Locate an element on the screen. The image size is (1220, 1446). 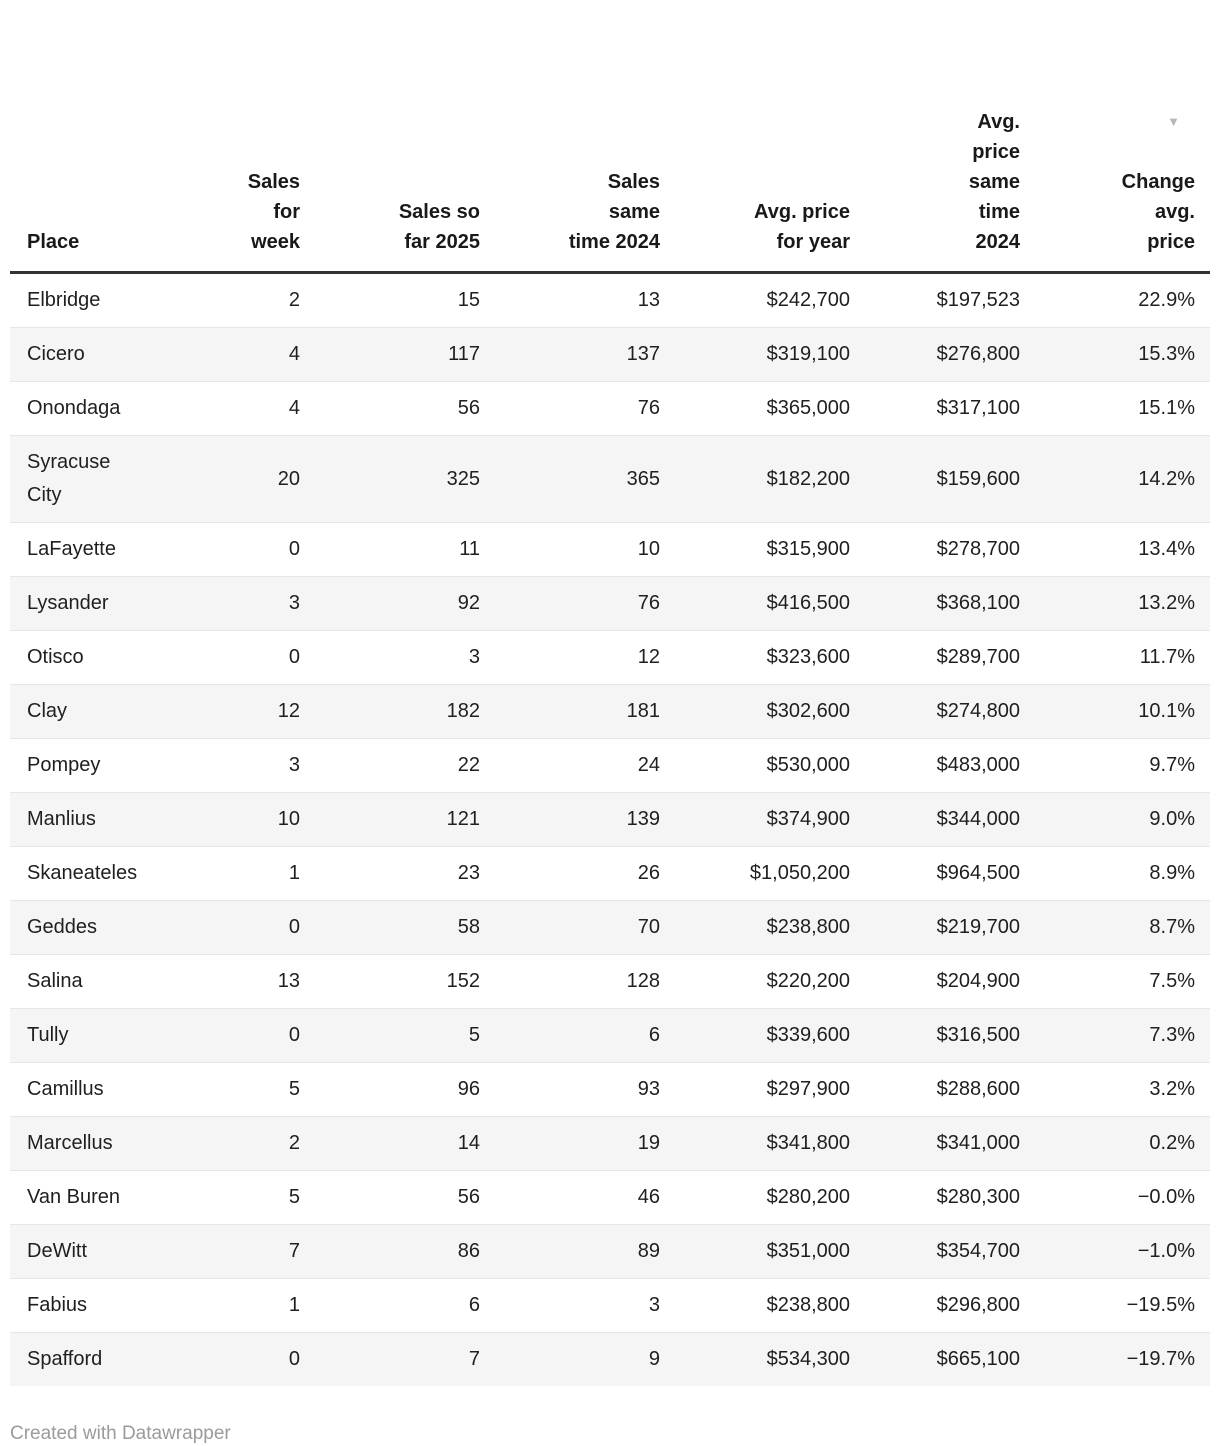
cell-sales_2024: 10 is located at coordinates (648, 549).